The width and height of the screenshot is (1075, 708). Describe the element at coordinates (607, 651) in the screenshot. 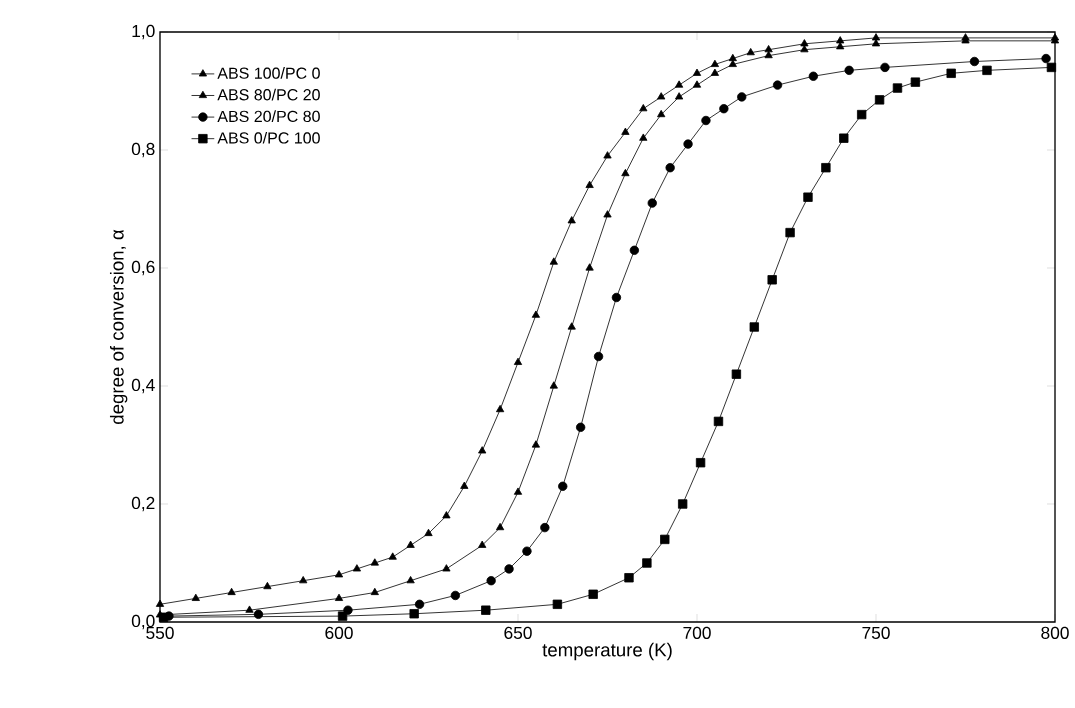

I see `x-axis-title: temperature (K)` at that location.